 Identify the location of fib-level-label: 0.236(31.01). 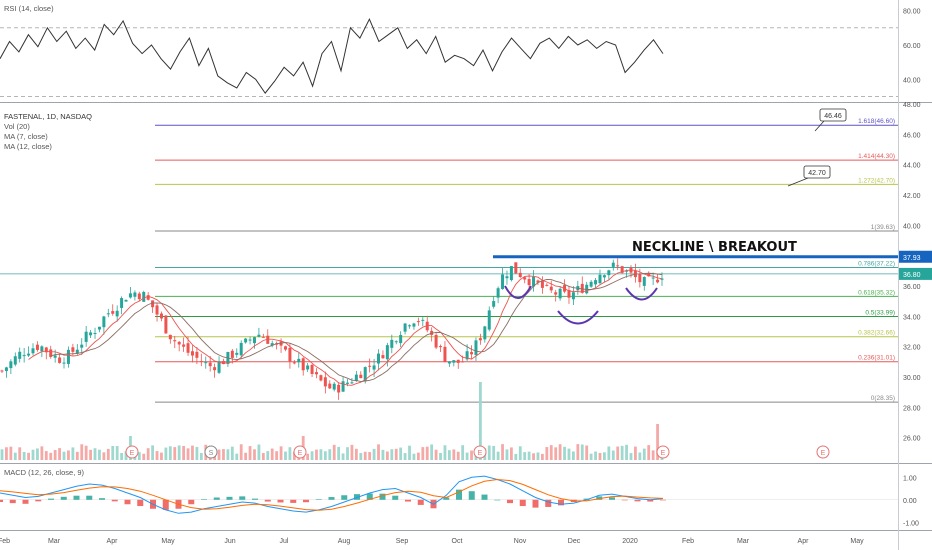
(876, 358).